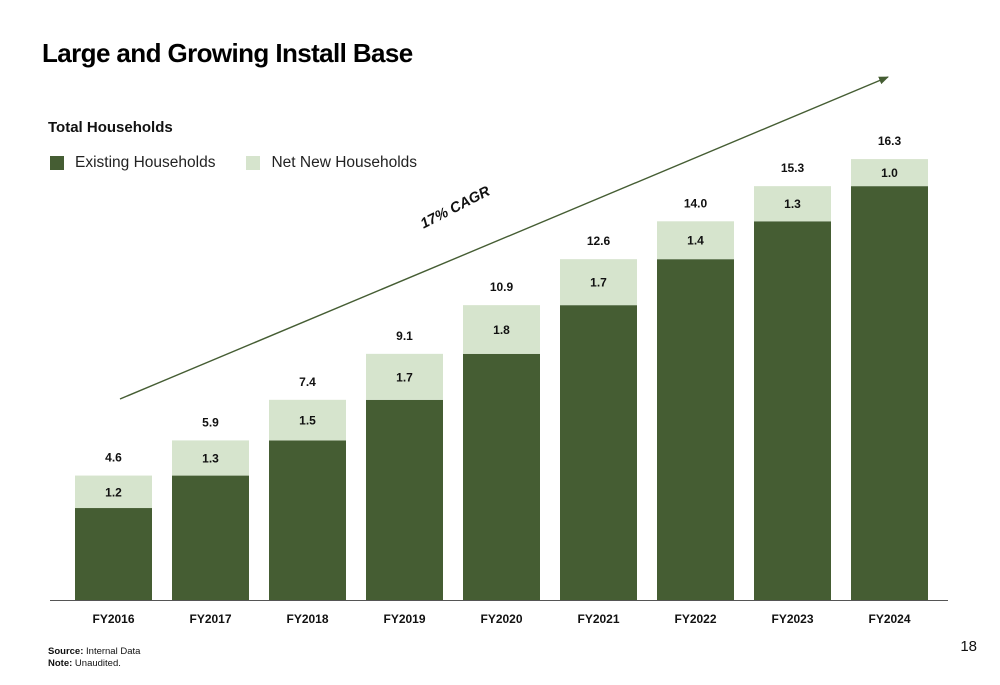  I want to click on net-new-value-label: 1.8, so click(501, 330).